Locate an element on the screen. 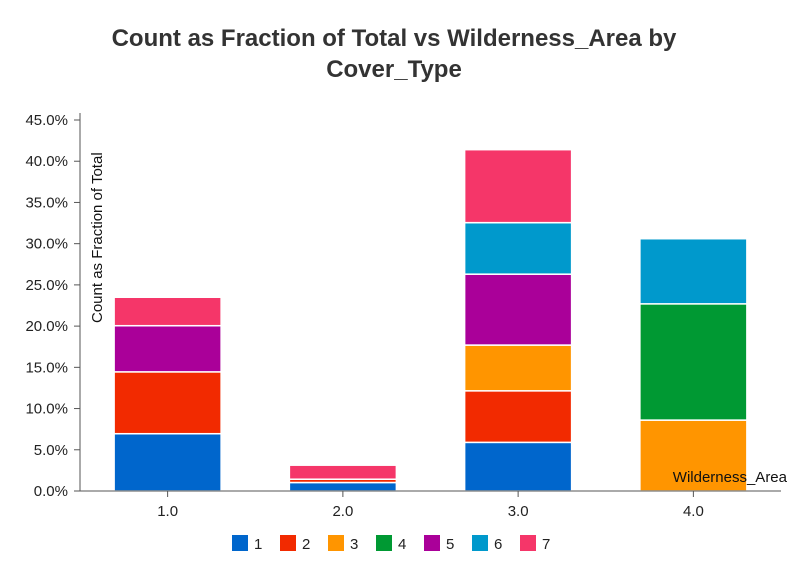 This screenshot has width=809, height=561. bar-segment-cover-type-6-area-3.0 is located at coordinates (518, 248).